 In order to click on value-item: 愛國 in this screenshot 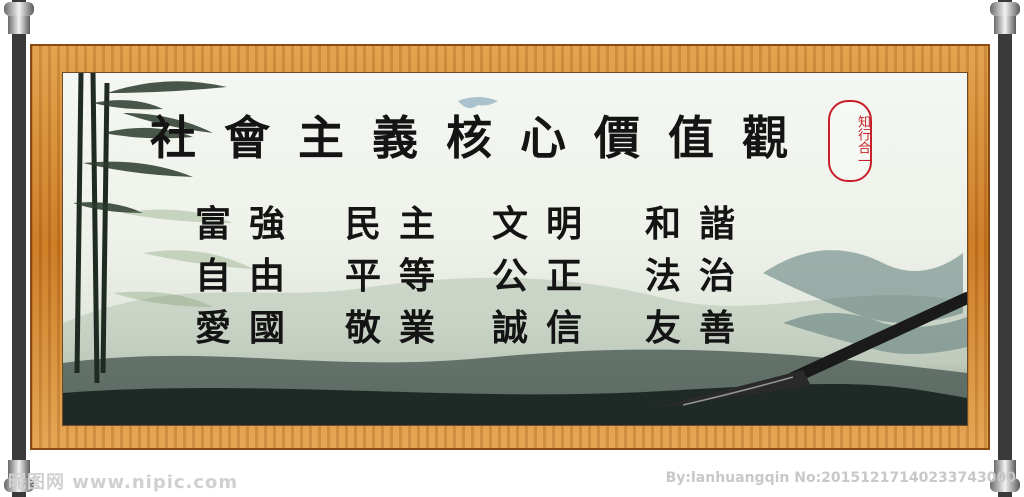, I will do `click(249, 328)`.